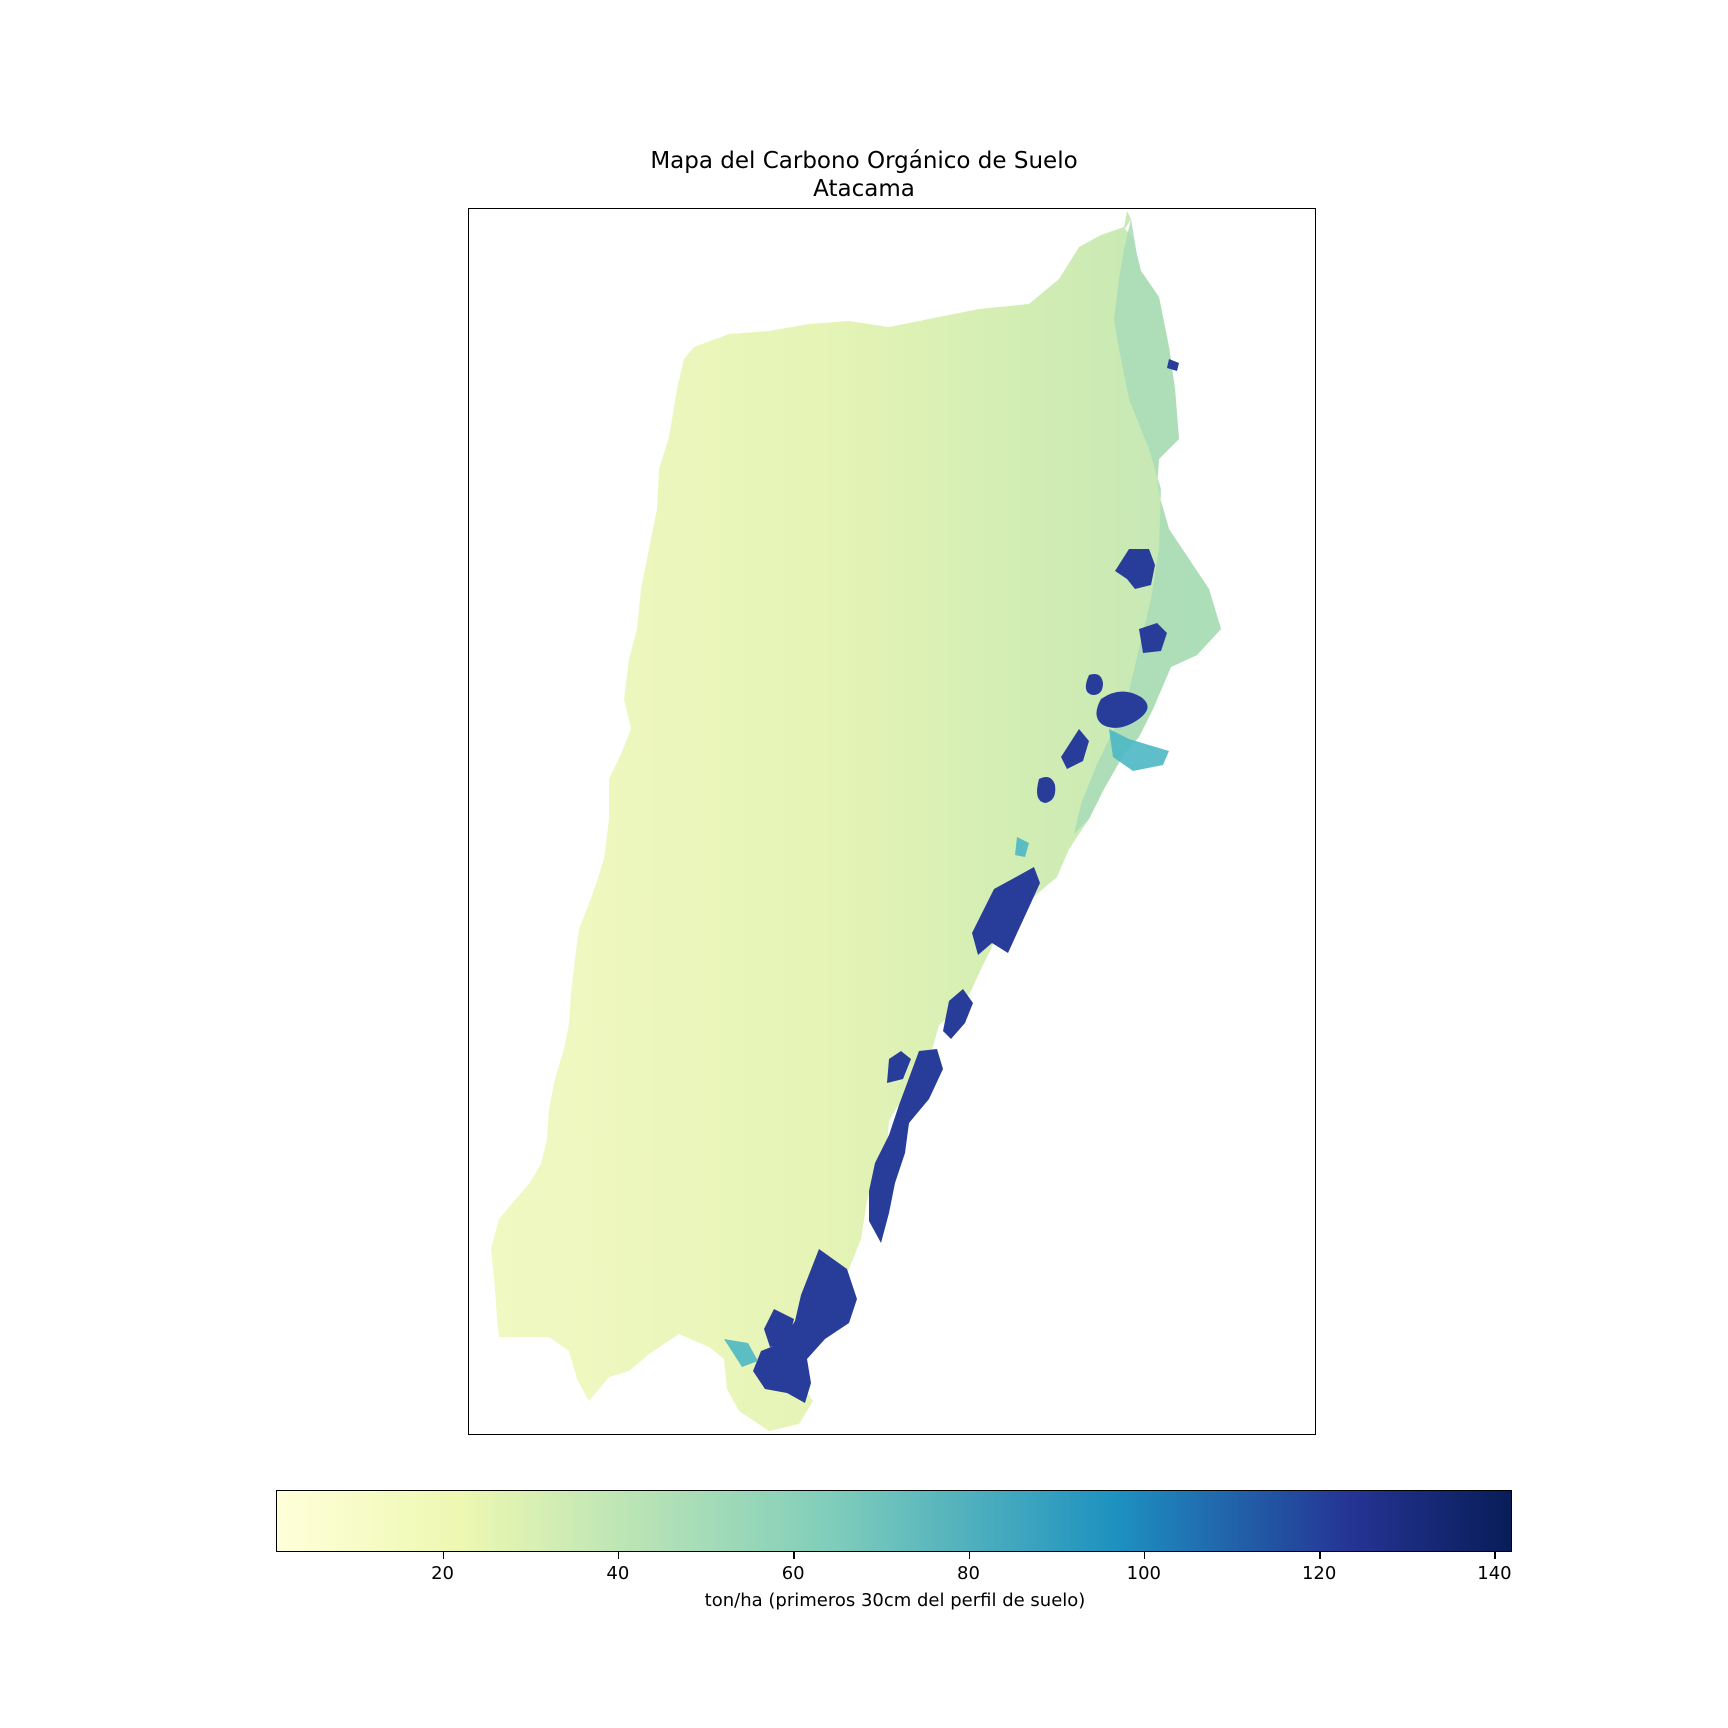 Image resolution: width=1728 pixels, height=1728 pixels. What do you see at coordinates (442, 1573) in the screenshot?
I see `colorbar-tick-label: 20` at bounding box center [442, 1573].